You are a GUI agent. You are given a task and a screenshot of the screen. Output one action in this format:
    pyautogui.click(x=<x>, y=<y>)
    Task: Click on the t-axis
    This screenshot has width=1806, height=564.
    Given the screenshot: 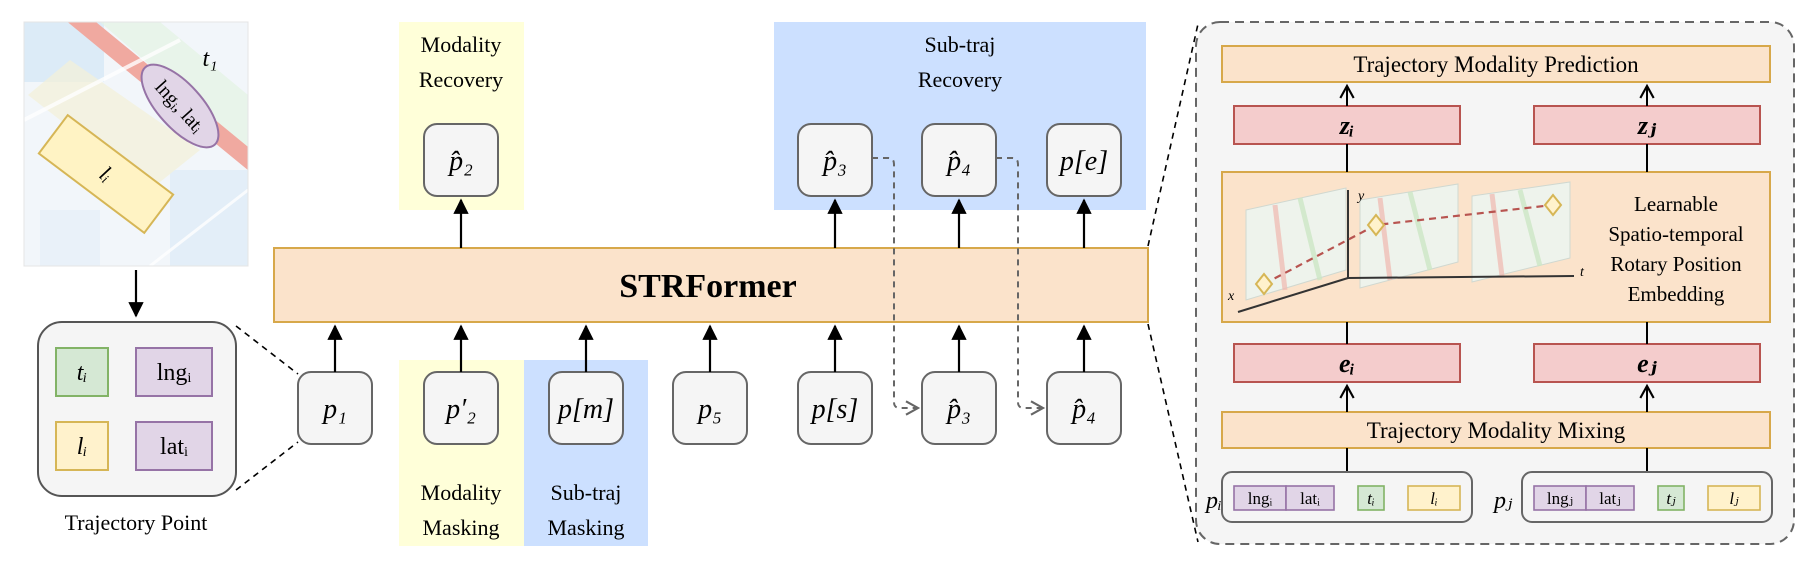 What is the action you would take?
    pyautogui.click(x=1461, y=277)
    